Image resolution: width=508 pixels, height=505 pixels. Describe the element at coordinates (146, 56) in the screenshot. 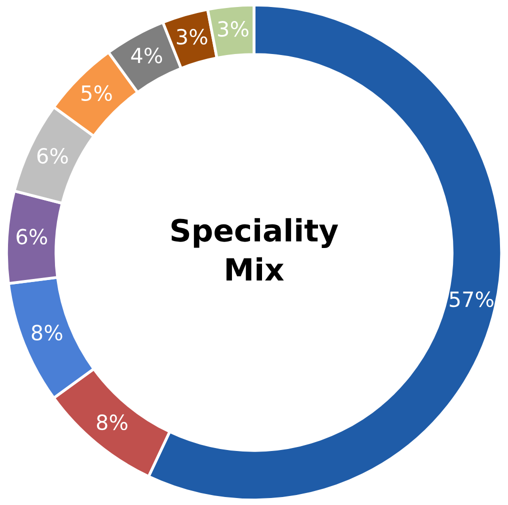

I see `data-label: 4%` at that location.